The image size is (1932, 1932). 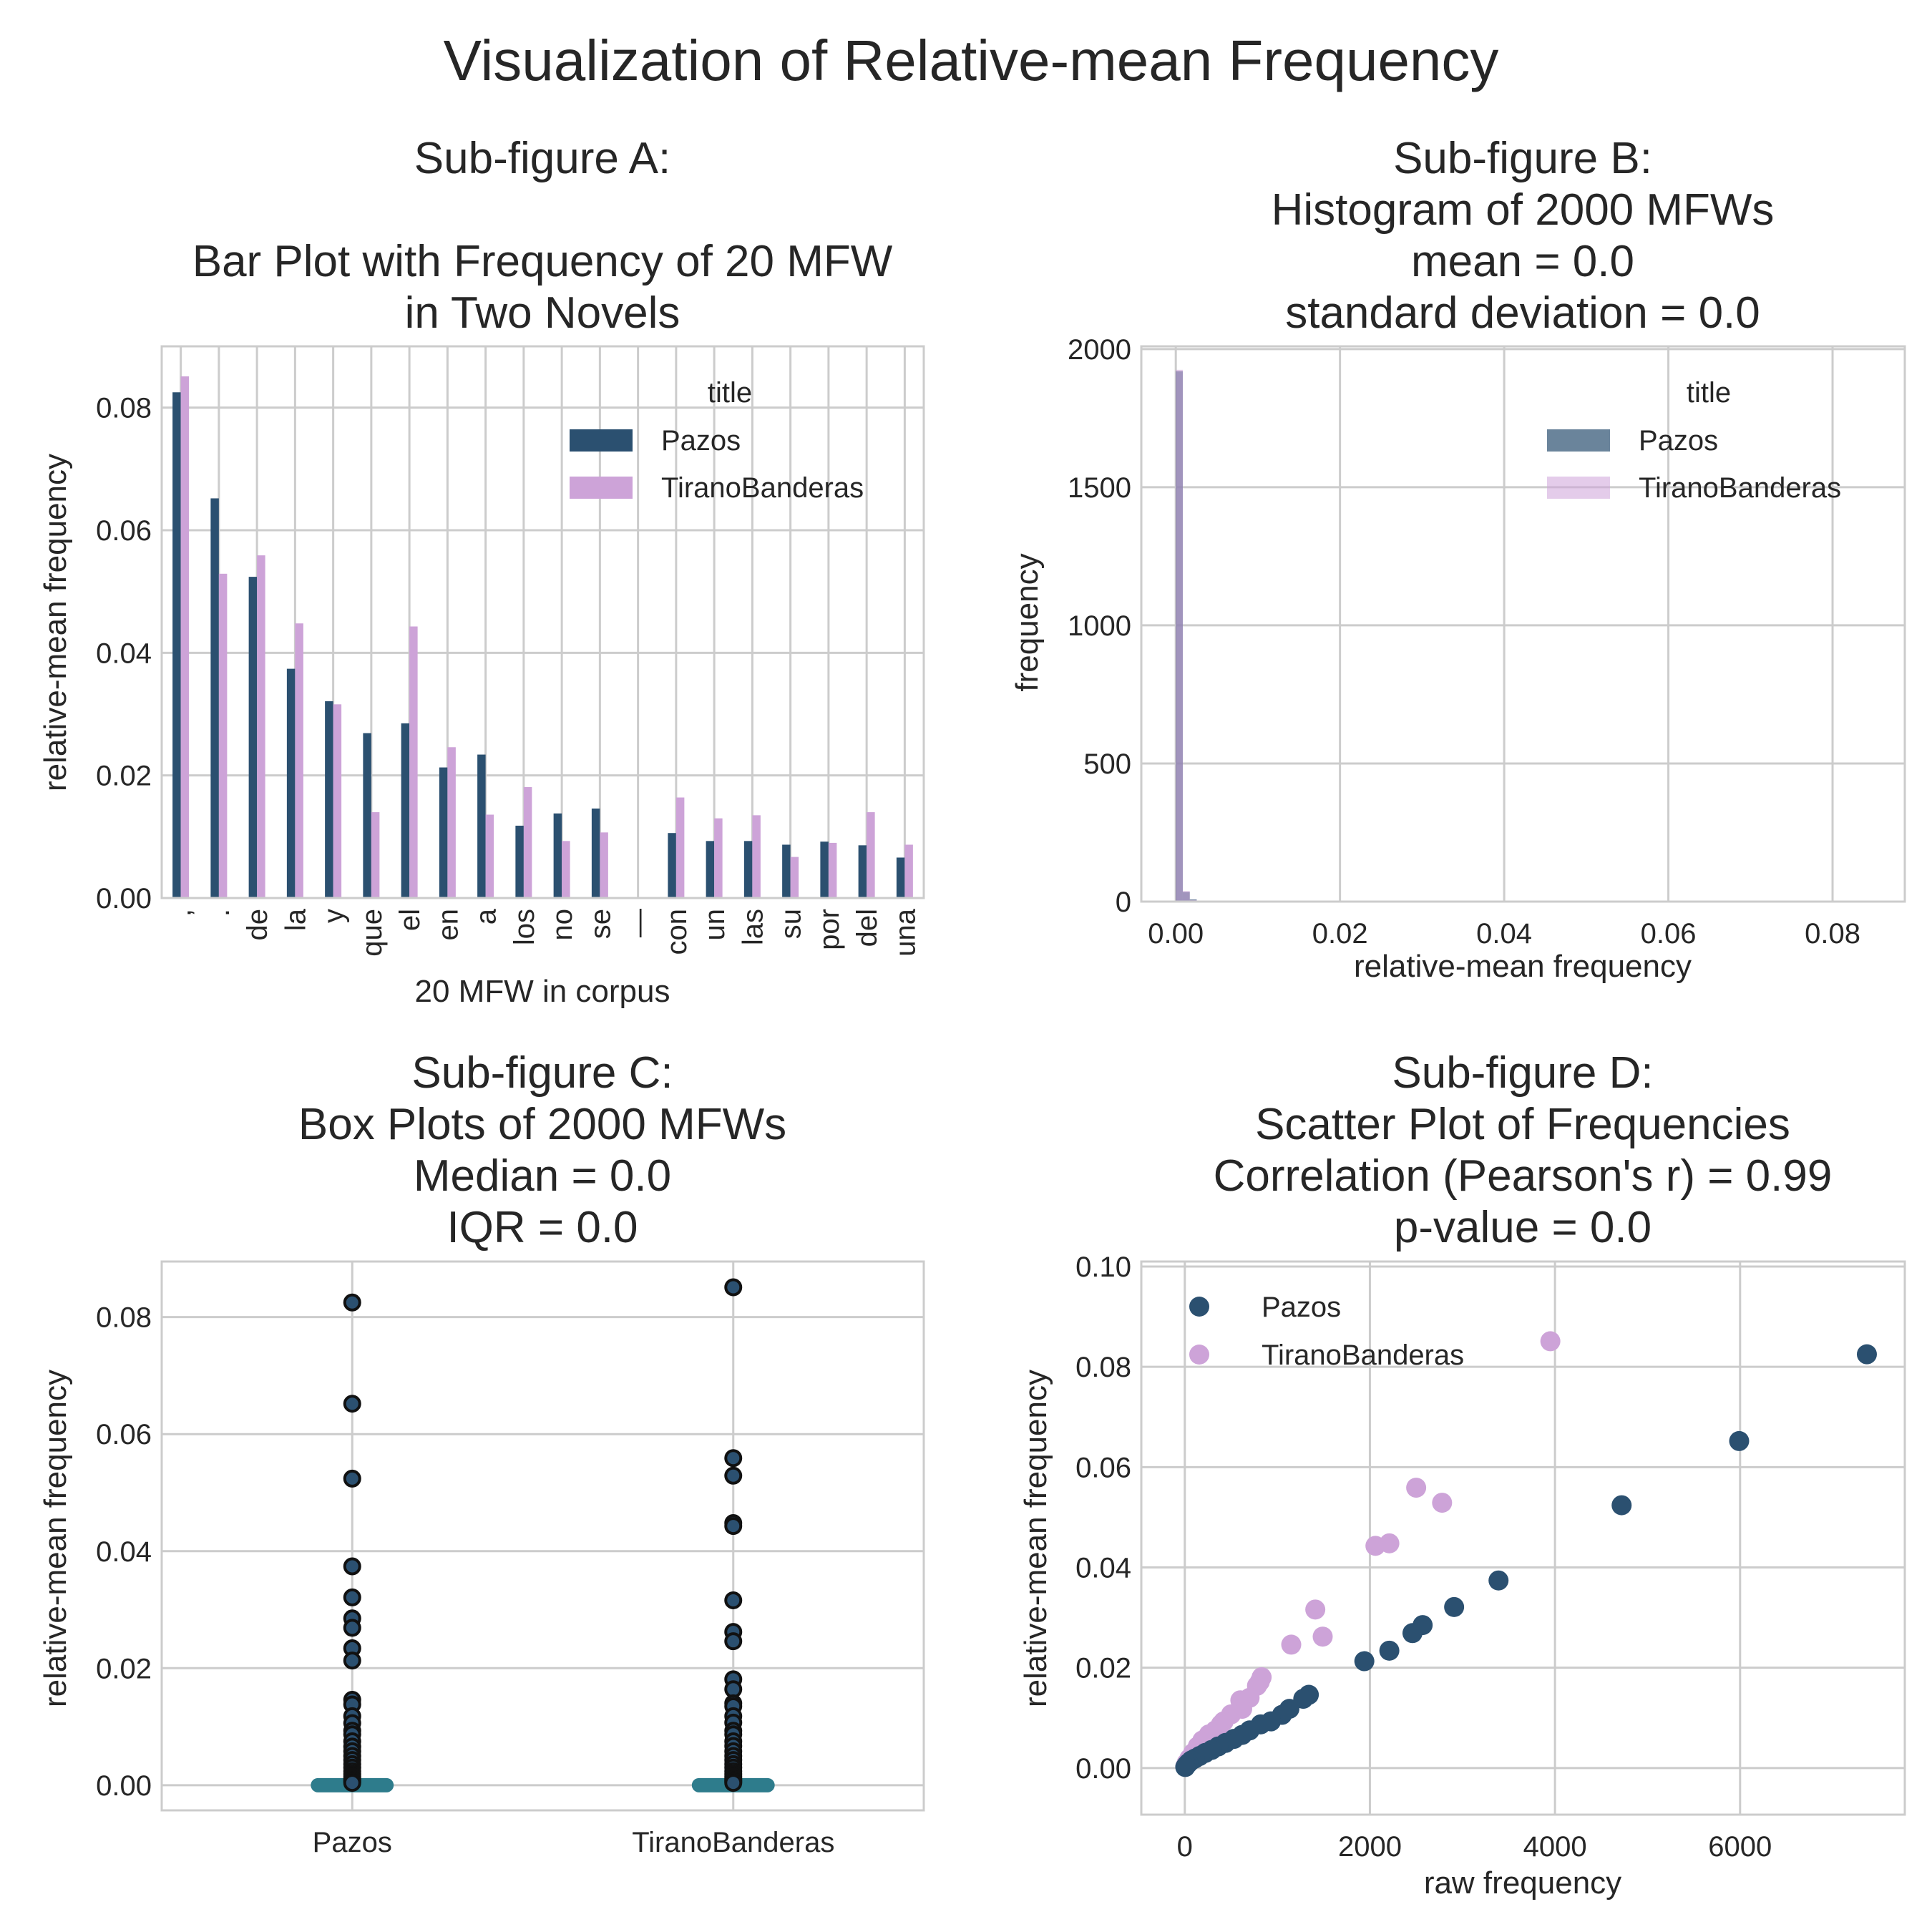 I want to click on x-tick-label: 0.04, so click(x=1504, y=934).